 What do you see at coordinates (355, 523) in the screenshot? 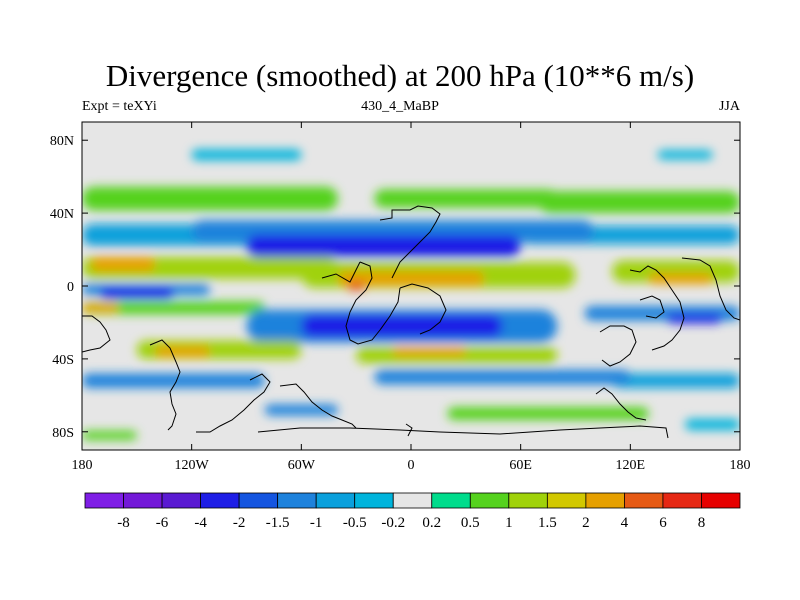
I see `colorbar-label: -0.5` at bounding box center [355, 523].